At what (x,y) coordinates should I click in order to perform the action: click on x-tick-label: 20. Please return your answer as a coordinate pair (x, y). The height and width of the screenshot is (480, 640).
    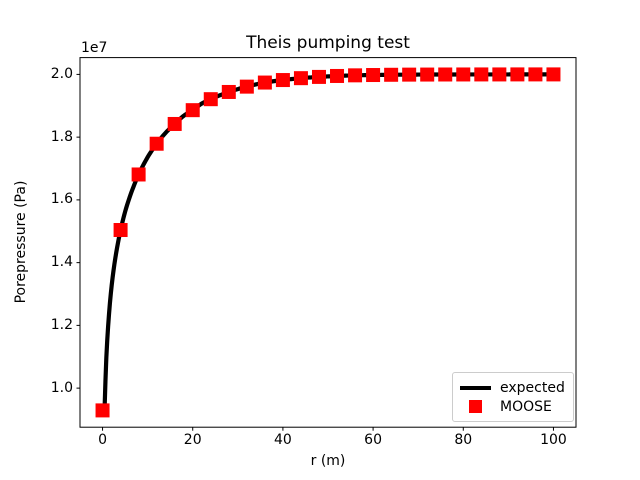
    Looking at the image, I should click on (192, 440).